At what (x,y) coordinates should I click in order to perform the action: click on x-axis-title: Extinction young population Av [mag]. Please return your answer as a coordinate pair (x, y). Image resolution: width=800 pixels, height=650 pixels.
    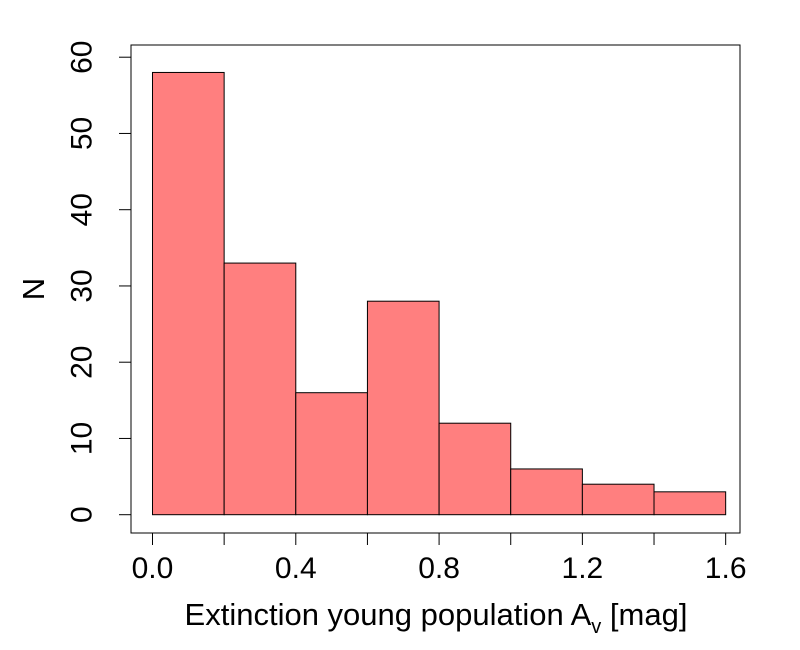
    Looking at the image, I should click on (436, 617).